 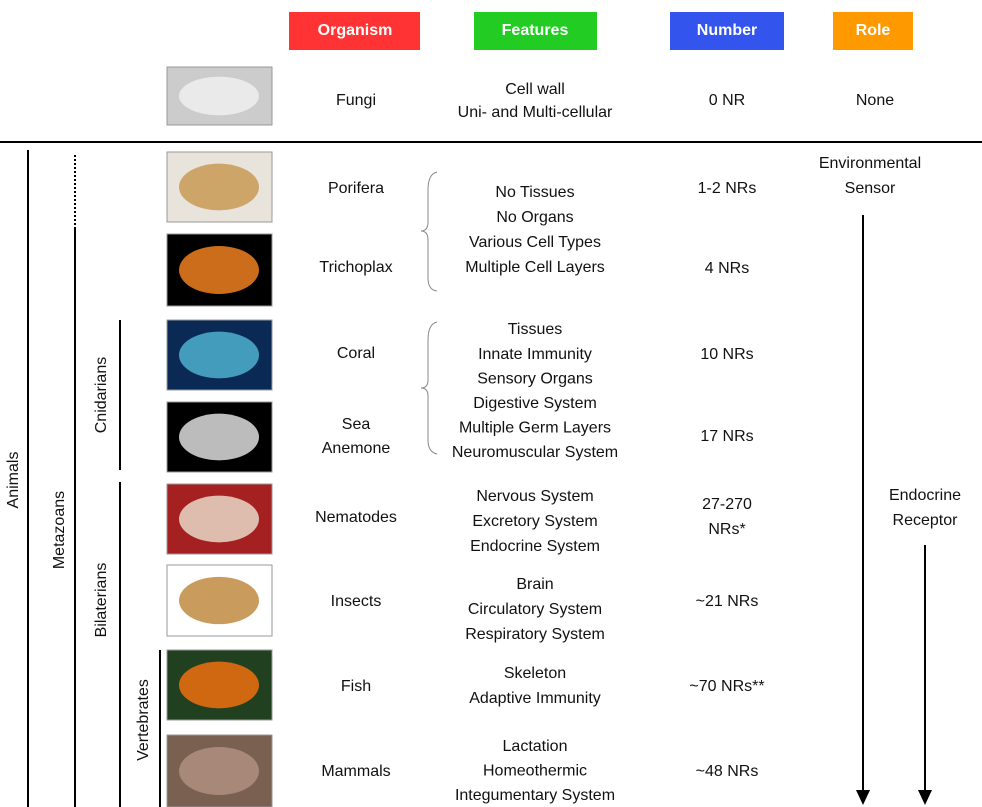 I want to click on feature-label: Multiple Germ Layers, so click(x=535, y=428).